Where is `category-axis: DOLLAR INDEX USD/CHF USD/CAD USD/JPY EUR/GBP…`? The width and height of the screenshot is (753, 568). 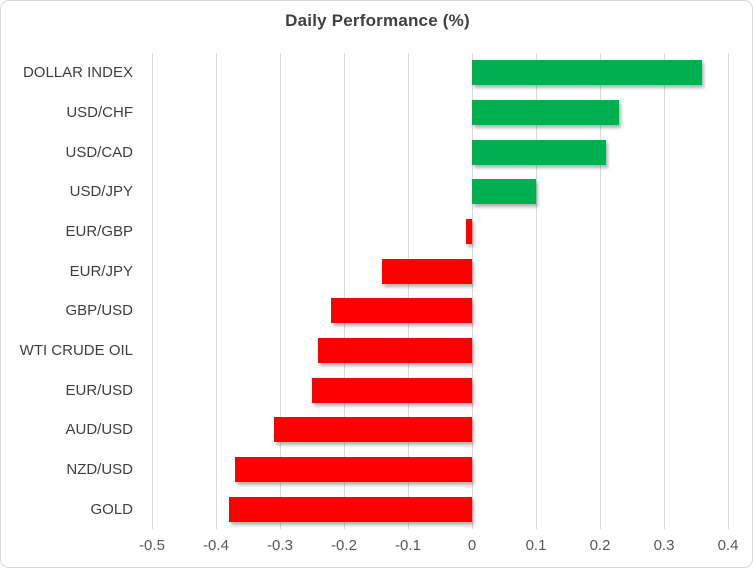
category-axis: DOLLAR INDEX USD/CHF USD/CAD USD/JPY EUR/GBP… is located at coordinates (67, 291).